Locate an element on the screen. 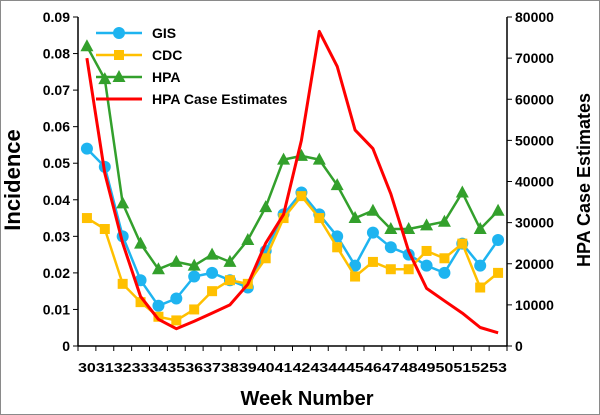  y2-tick-label: 40000 is located at coordinates (534, 182).